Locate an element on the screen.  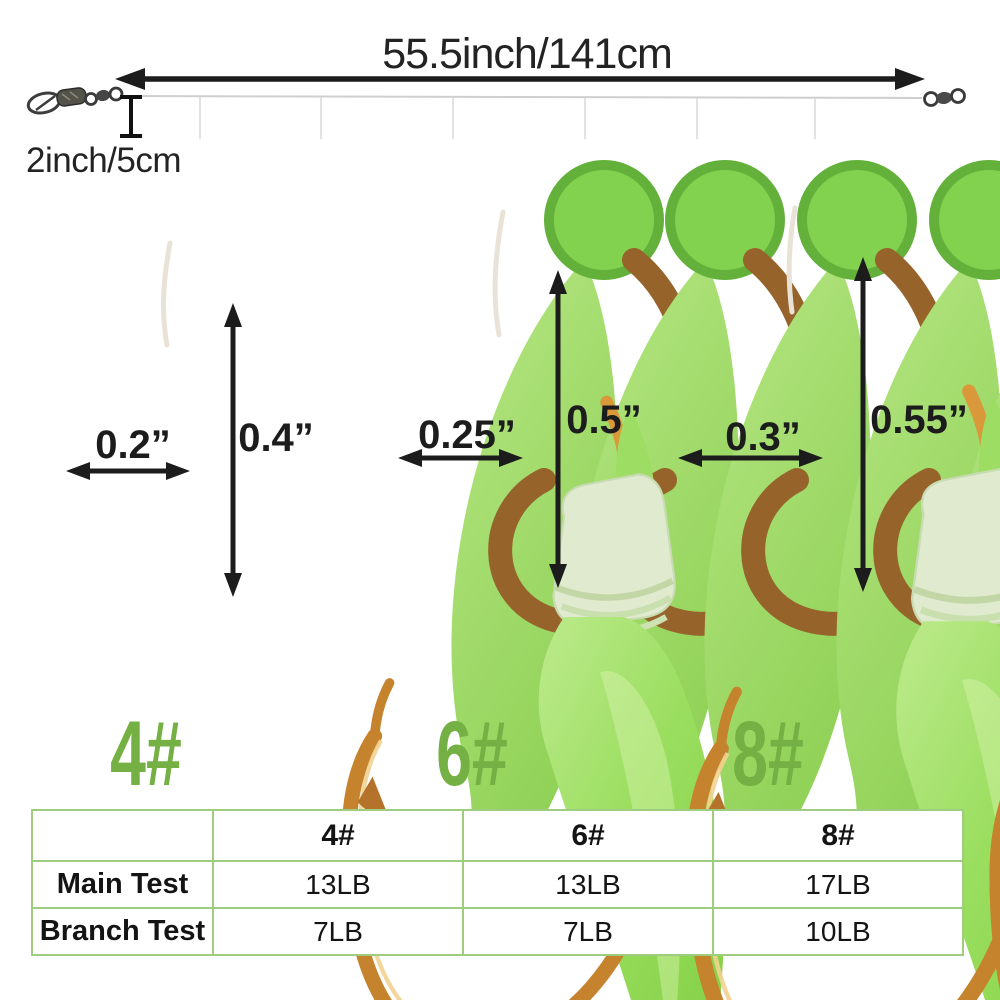
table-row: Branch Test 7LB 7LB 10LB is located at coordinates (497, 931).